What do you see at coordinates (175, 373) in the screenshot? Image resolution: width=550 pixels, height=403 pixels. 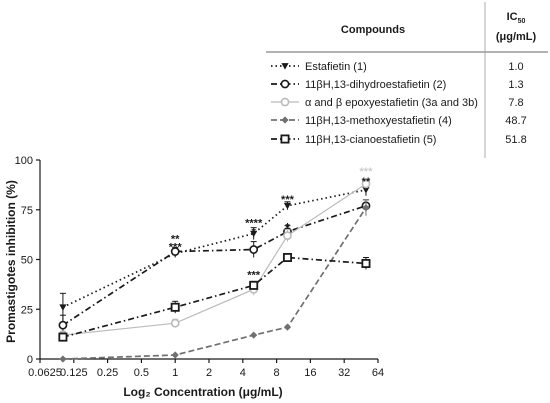 I see `x-tick-label: 1` at bounding box center [175, 373].